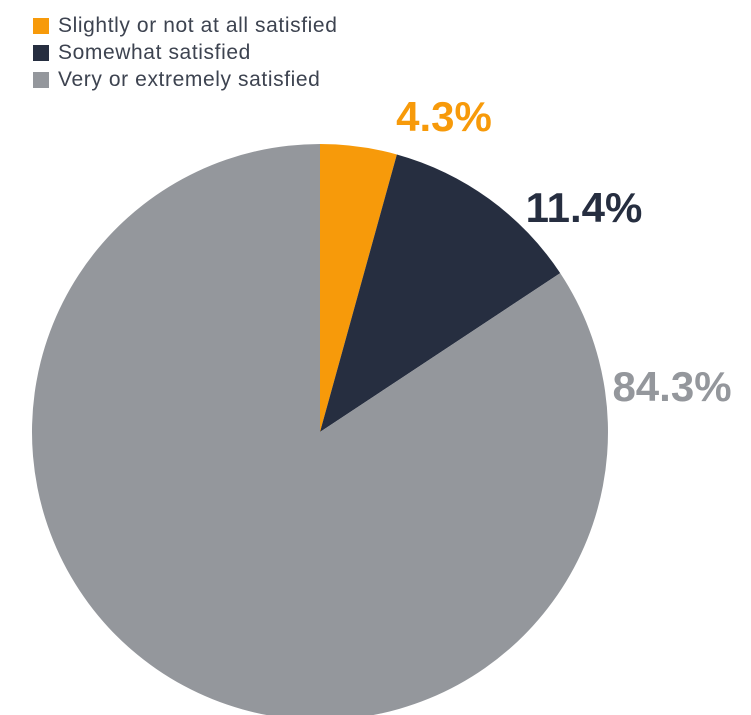  What do you see at coordinates (440, 293) in the screenshot?
I see `pie-slice-somewhat-satisfied` at bounding box center [440, 293].